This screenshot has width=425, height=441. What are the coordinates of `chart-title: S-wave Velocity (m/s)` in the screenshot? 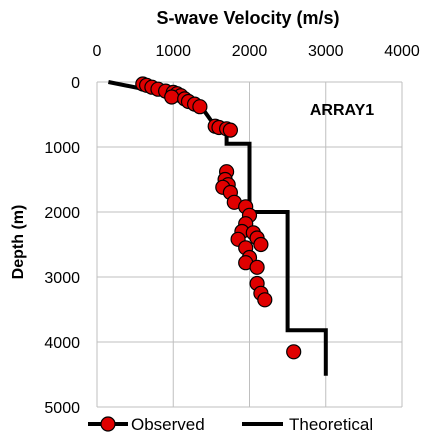 It's located at (247, 18).